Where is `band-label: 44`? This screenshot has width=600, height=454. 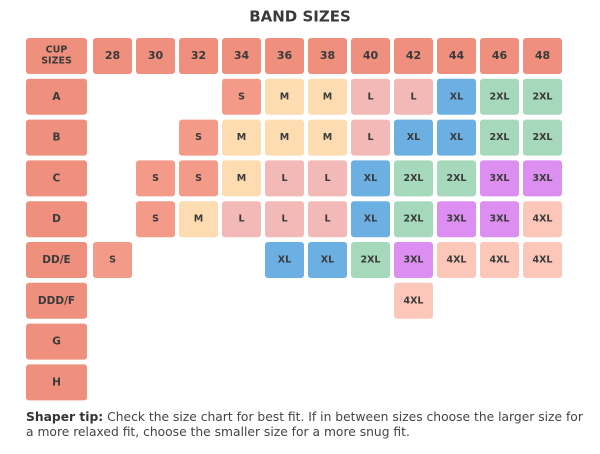 band-label: 44 is located at coordinates (457, 55).